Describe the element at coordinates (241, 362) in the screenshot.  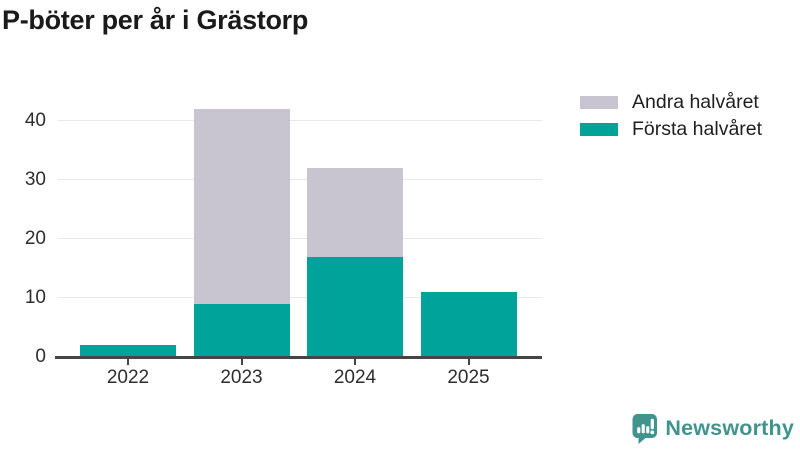
I see `x-tick-mark-2023` at that location.